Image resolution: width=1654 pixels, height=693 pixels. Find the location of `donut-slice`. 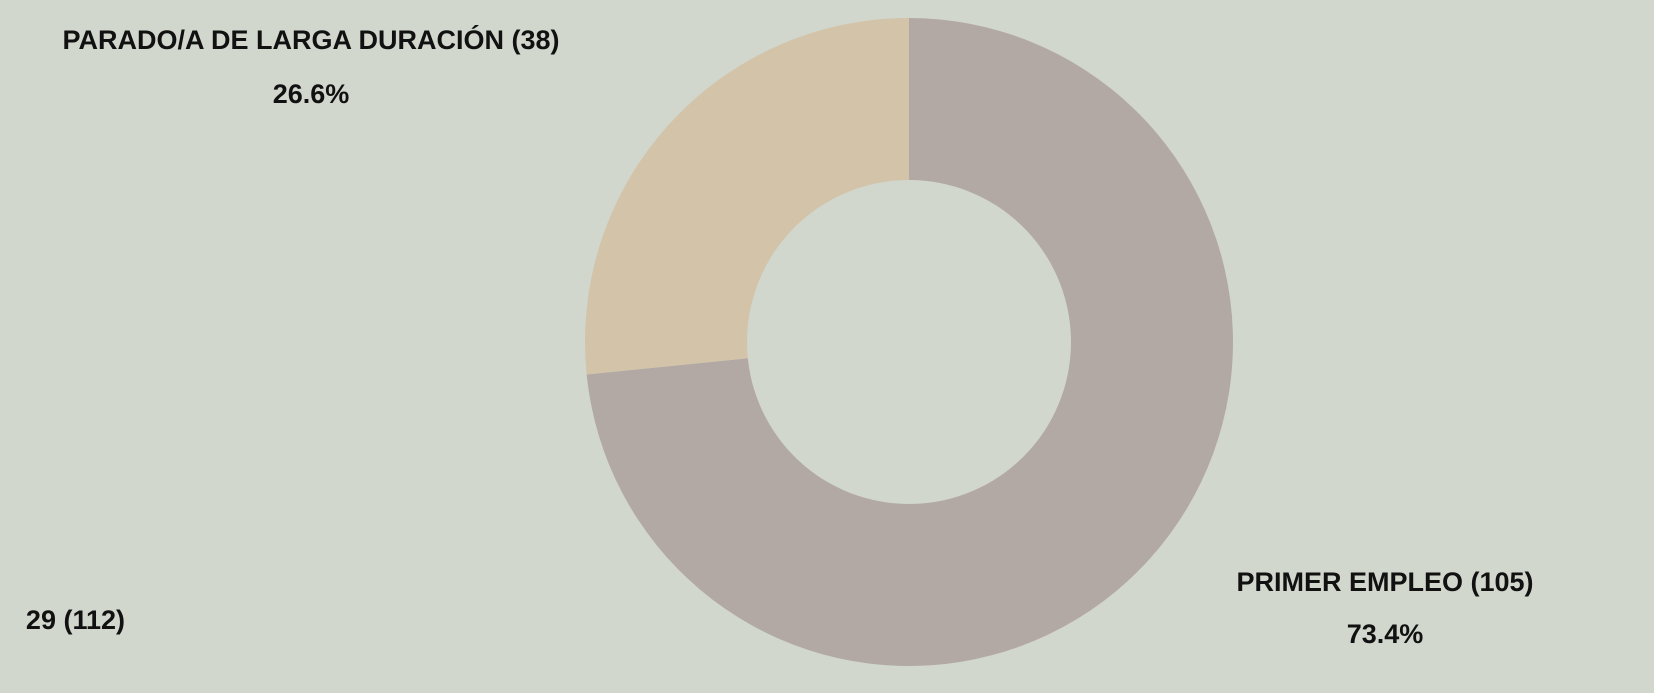

donut-slice is located at coordinates (747, 196).